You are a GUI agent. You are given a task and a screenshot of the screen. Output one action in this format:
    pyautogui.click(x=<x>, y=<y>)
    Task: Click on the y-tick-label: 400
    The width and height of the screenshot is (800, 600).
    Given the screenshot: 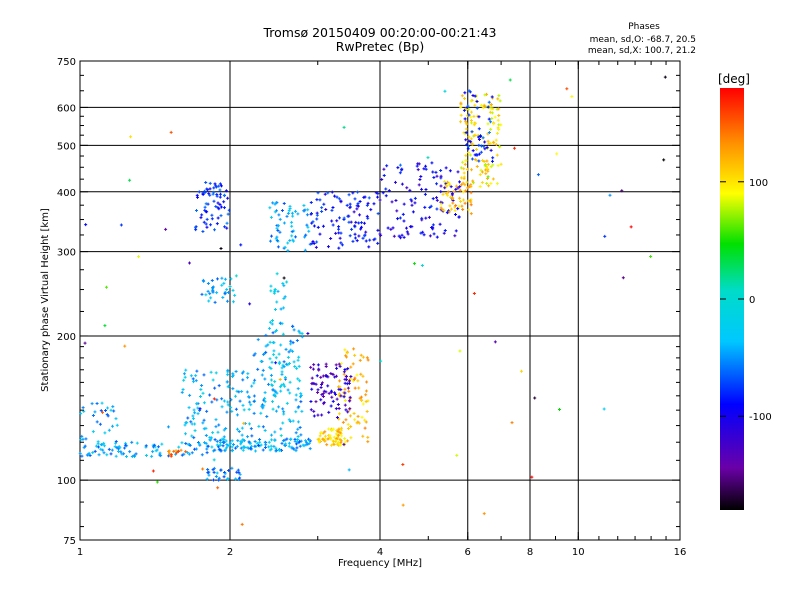 What is the action you would take?
    pyautogui.click(x=66, y=193)
    